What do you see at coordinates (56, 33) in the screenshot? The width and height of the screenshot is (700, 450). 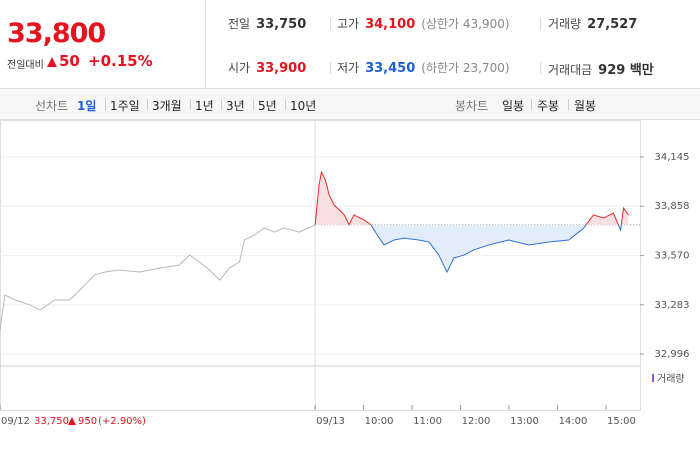 I see `current-price: 33,800` at bounding box center [56, 33].